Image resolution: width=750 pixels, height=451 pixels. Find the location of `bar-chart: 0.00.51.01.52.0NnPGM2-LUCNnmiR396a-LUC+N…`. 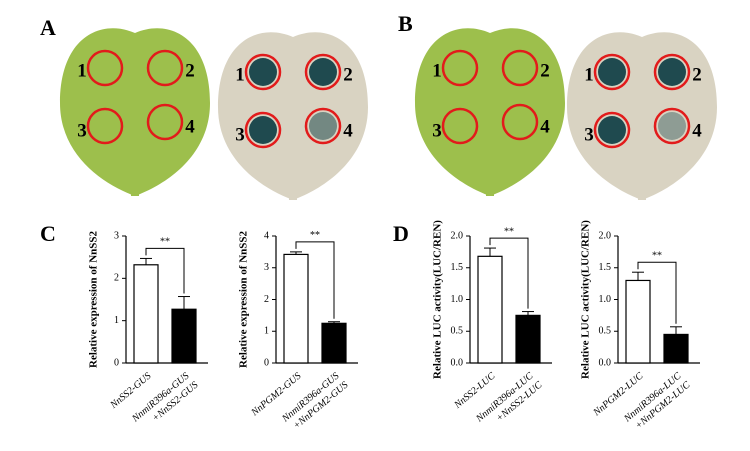

bar-chart: 0.00.51.01.52.0NnPGM2-LUCNnmiR396a-LUC+N… is located at coordinates (640, 326).